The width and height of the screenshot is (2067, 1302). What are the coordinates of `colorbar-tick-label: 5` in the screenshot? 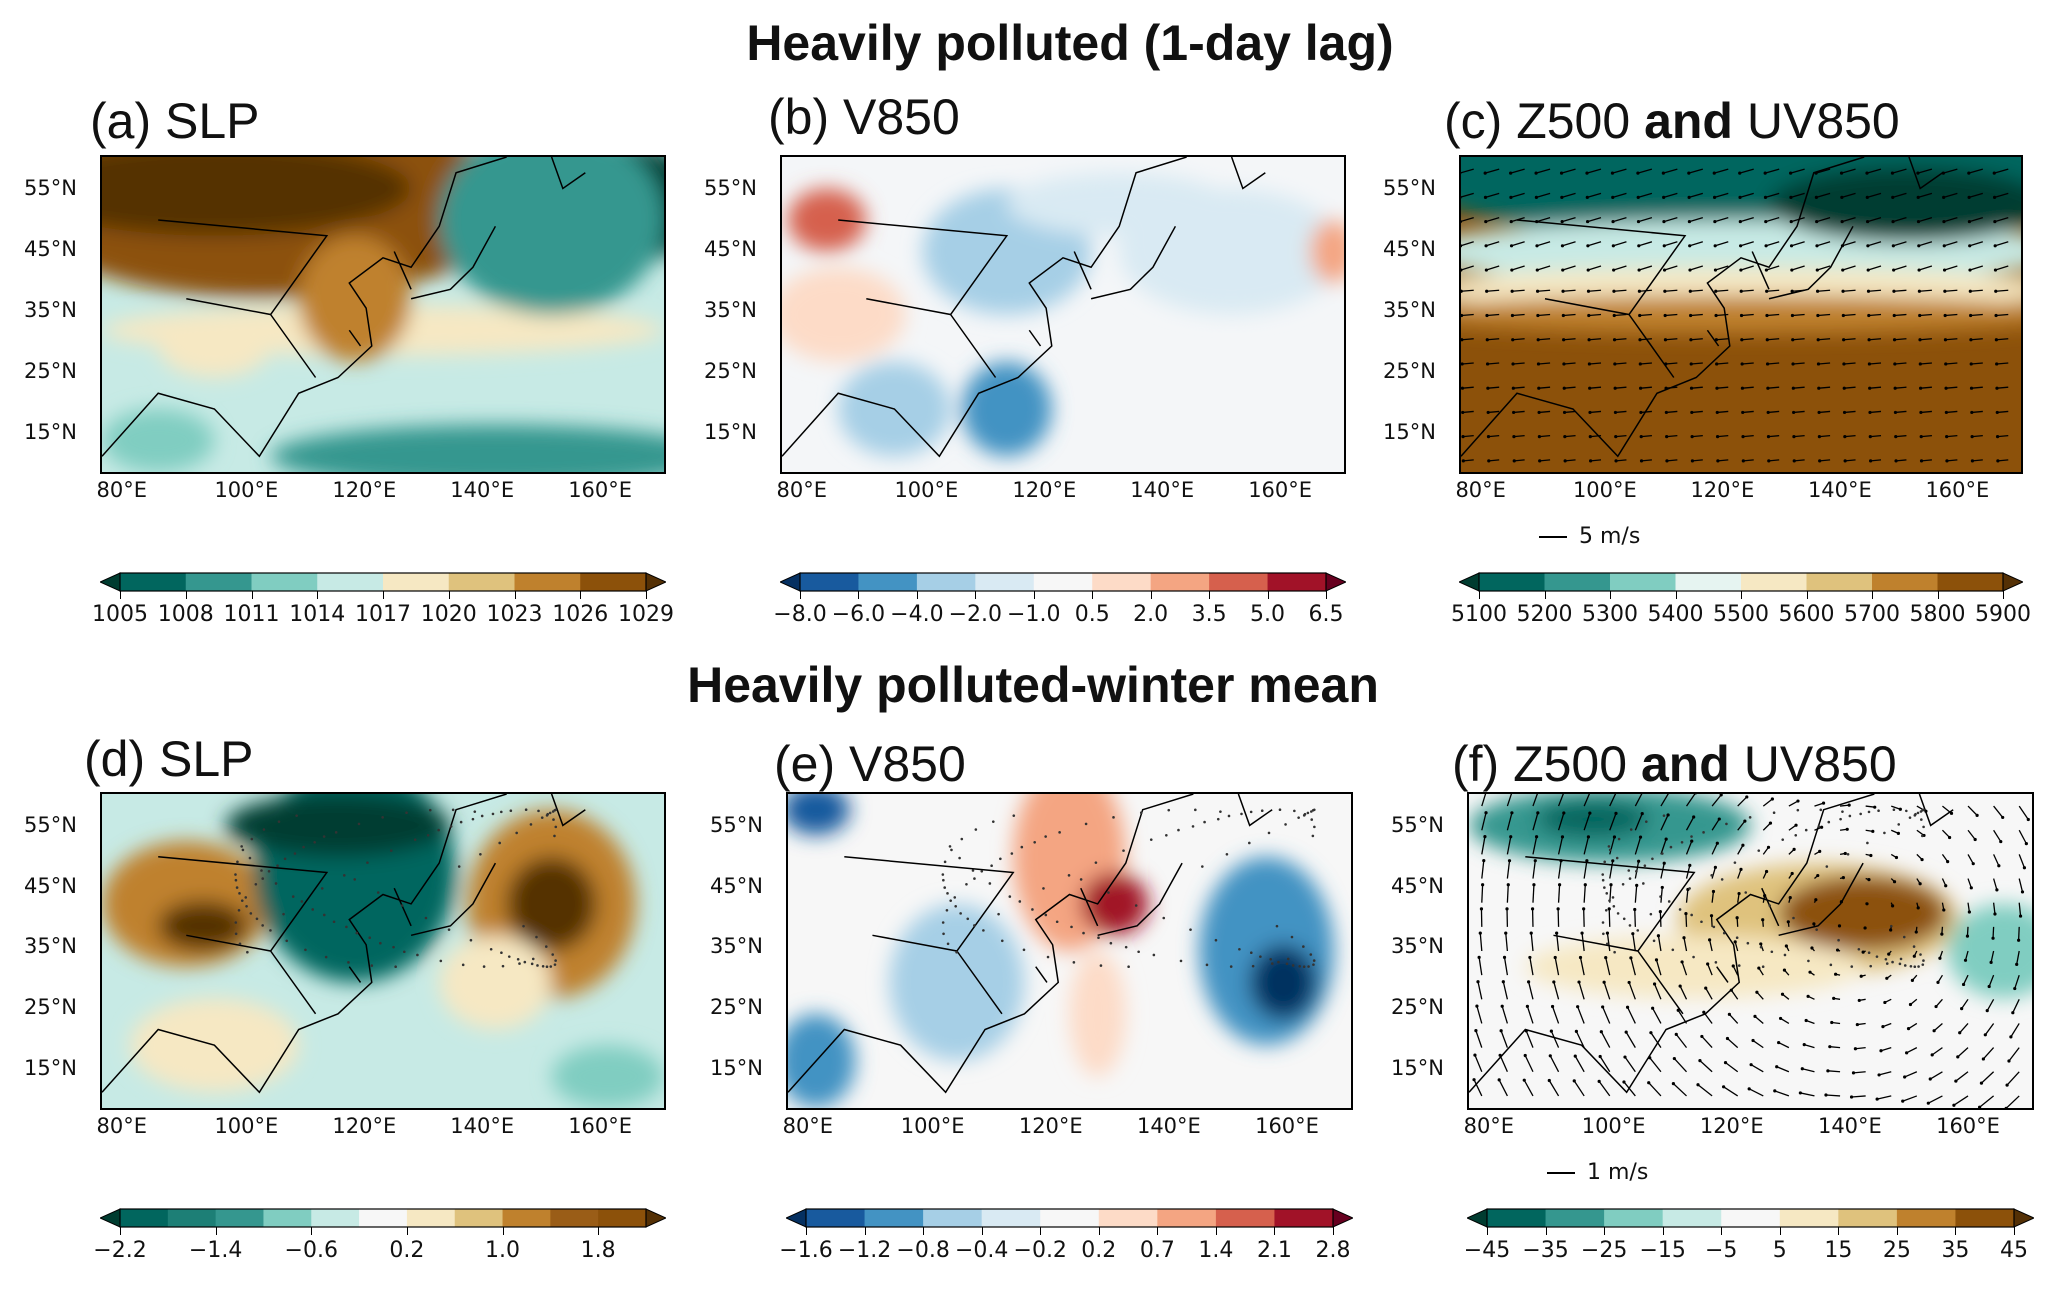 It's located at (1779, 1250).